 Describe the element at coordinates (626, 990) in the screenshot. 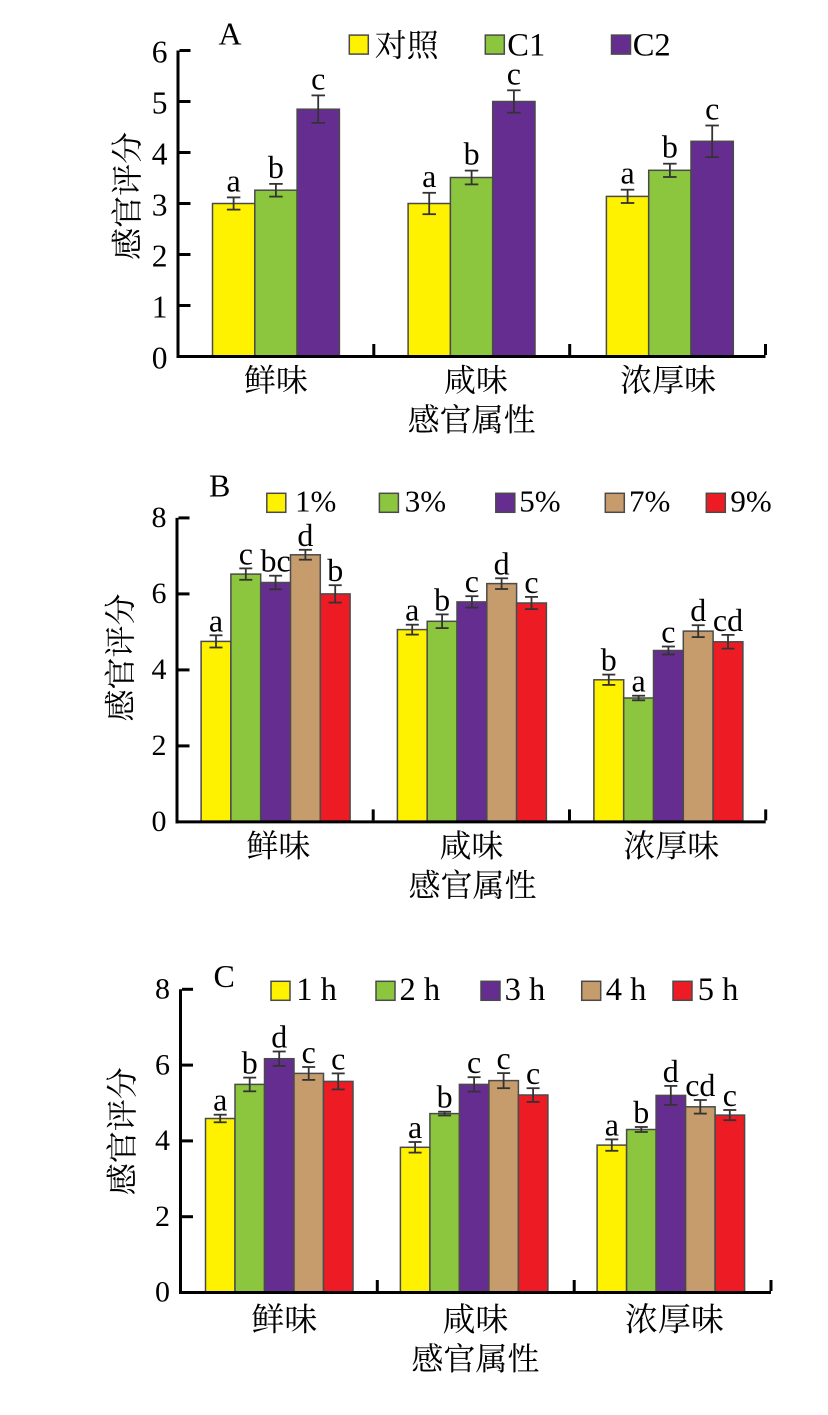

I see `svg-text: 4 h` at that location.